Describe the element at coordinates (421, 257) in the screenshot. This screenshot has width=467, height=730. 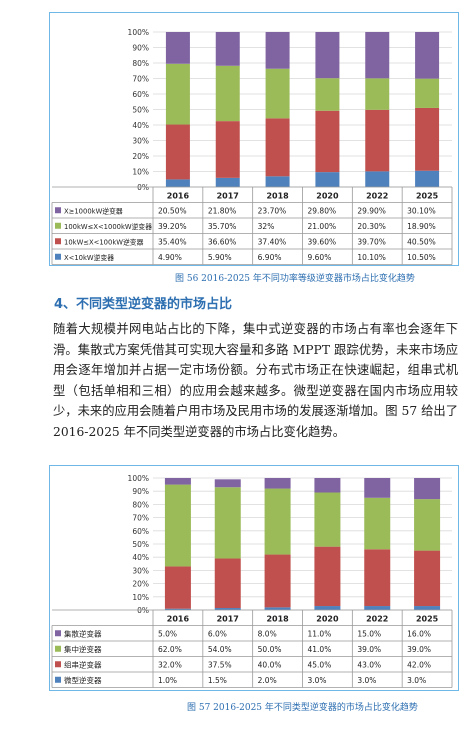
I see `data-label: 10.50%` at that location.